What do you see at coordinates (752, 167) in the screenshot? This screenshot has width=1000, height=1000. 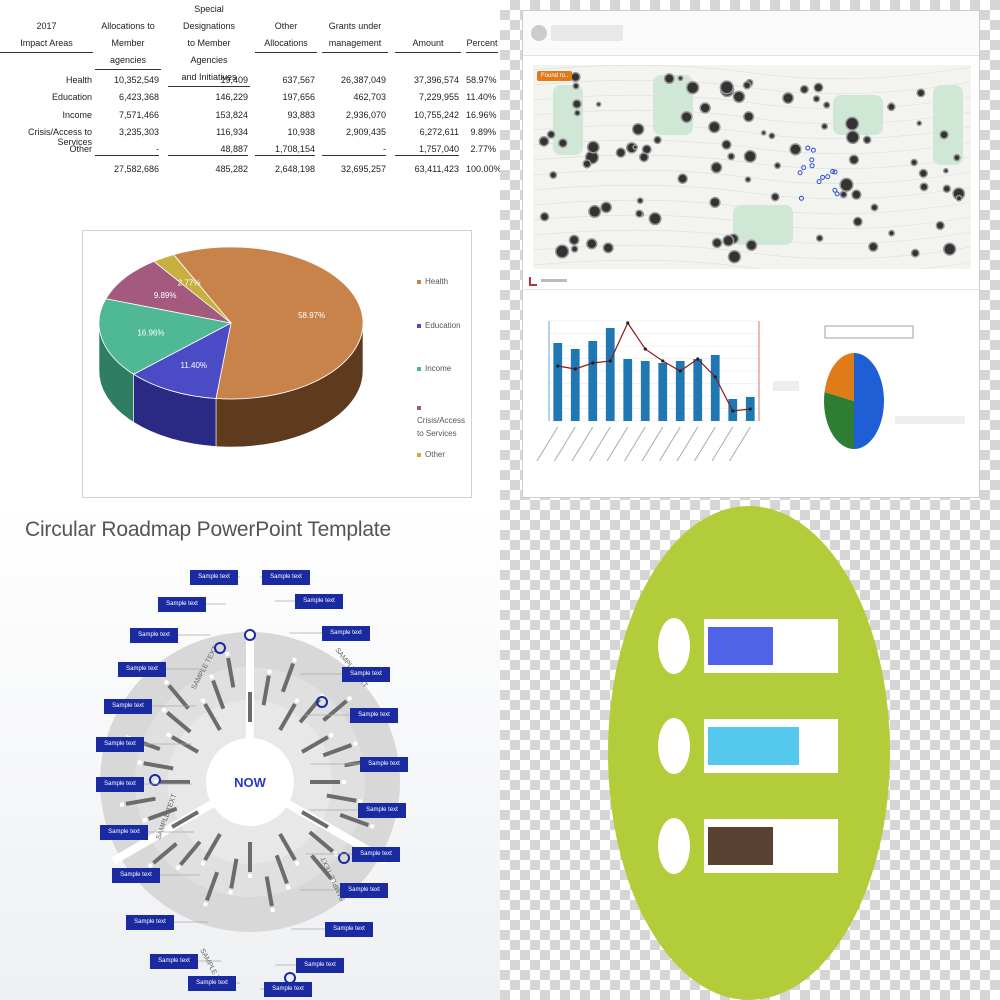 I see `dot-map` at bounding box center [752, 167].